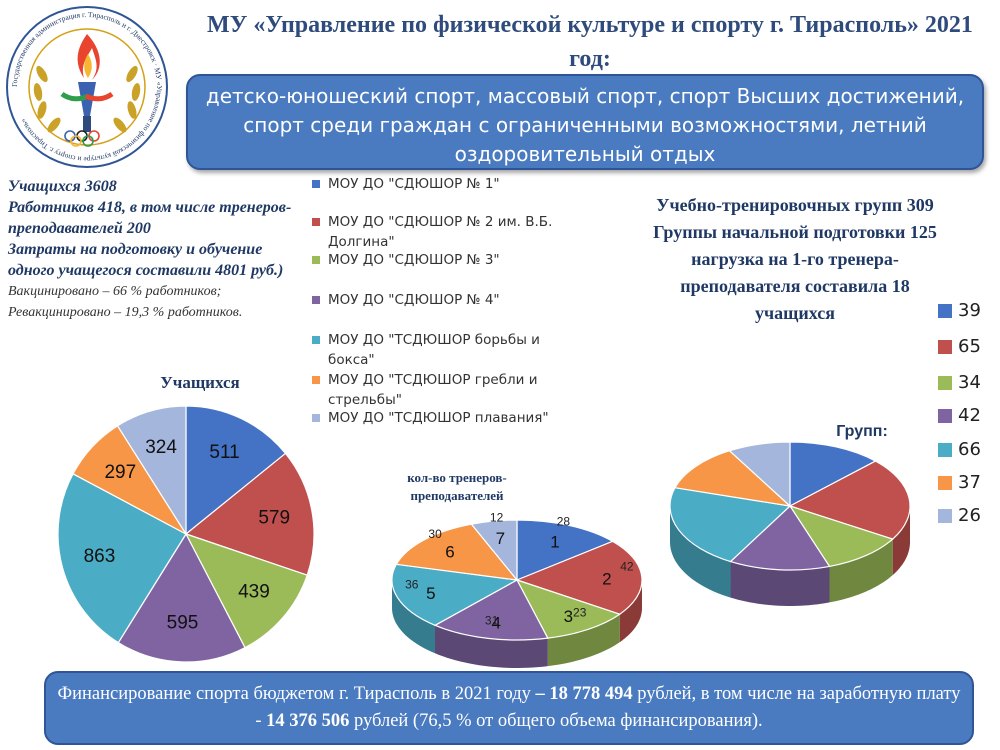 Image resolution: width=1000 pixels, height=750 pixels. What do you see at coordinates (100, 556) in the screenshot?
I see `data-label-students: 863` at bounding box center [100, 556].